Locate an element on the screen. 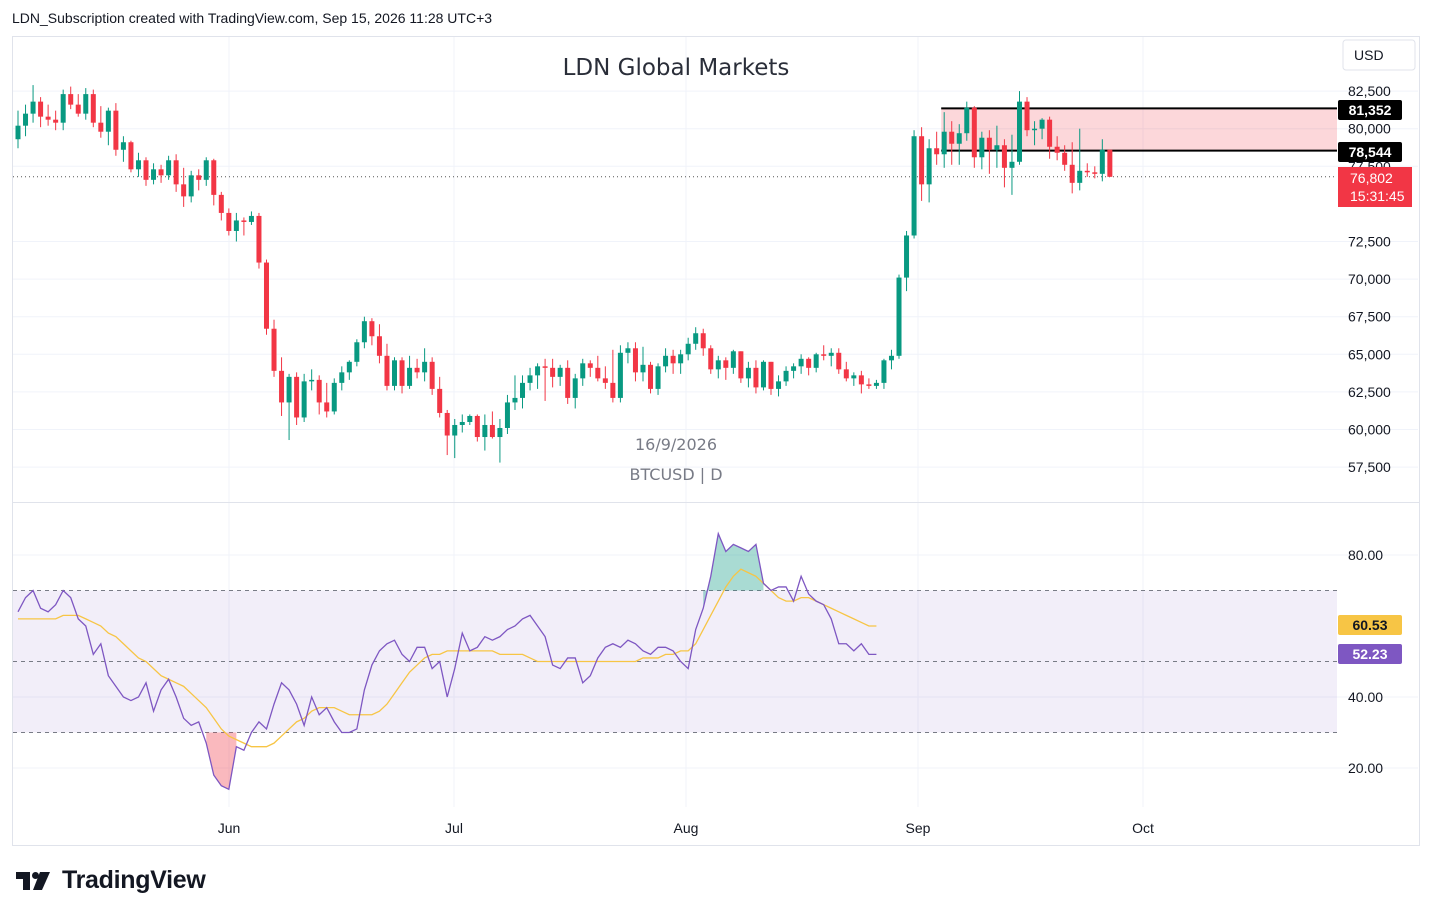 The width and height of the screenshot is (1433, 920). price-tick-label: 67,500 is located at coordinates (1369, 317).